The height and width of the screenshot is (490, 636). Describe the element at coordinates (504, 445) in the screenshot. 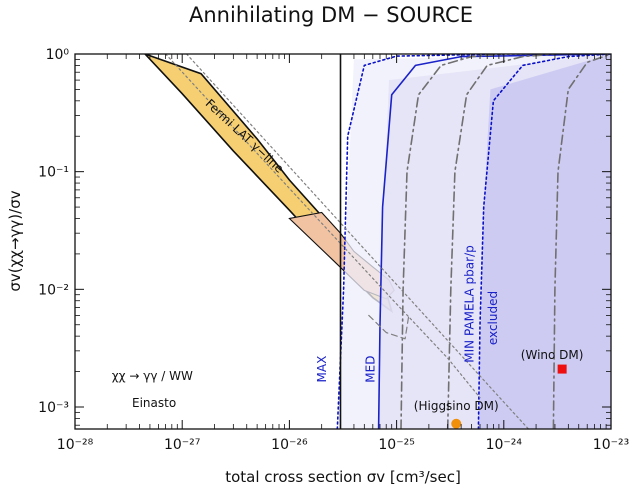

I see `x-tick-label: 10⁻²⁴` at that location.